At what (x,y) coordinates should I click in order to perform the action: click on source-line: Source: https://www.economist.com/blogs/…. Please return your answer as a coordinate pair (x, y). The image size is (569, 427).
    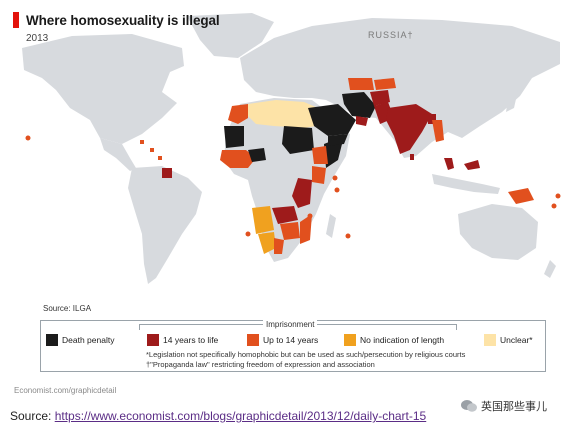
    Looking at the image, I should click on (218, 416).